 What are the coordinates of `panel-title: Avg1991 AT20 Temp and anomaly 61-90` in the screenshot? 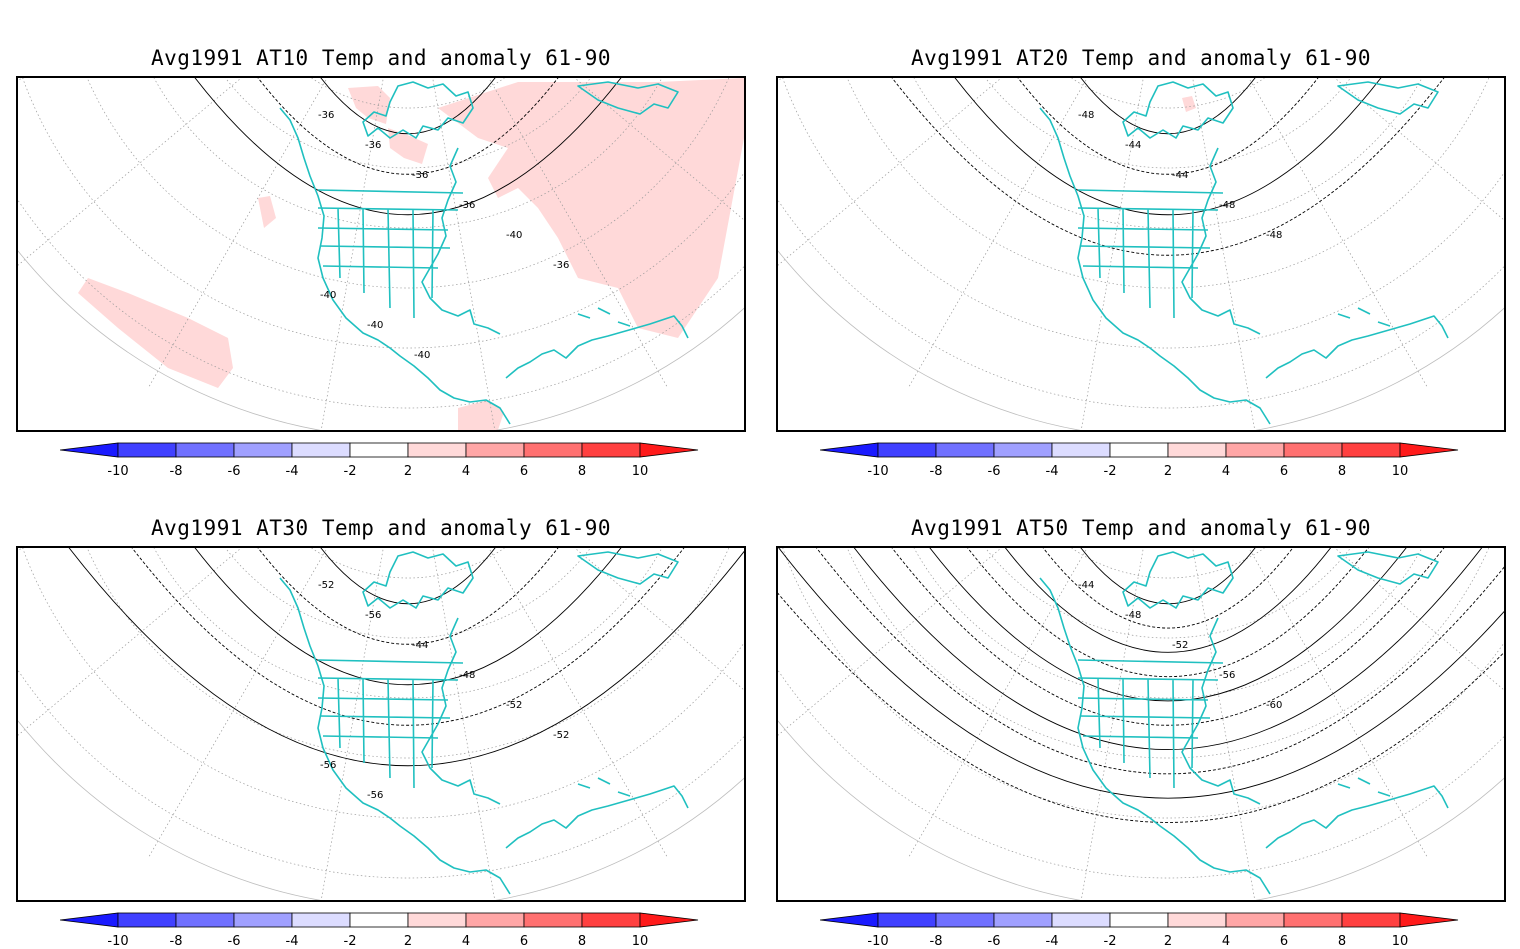 It's located at (1140, 58).